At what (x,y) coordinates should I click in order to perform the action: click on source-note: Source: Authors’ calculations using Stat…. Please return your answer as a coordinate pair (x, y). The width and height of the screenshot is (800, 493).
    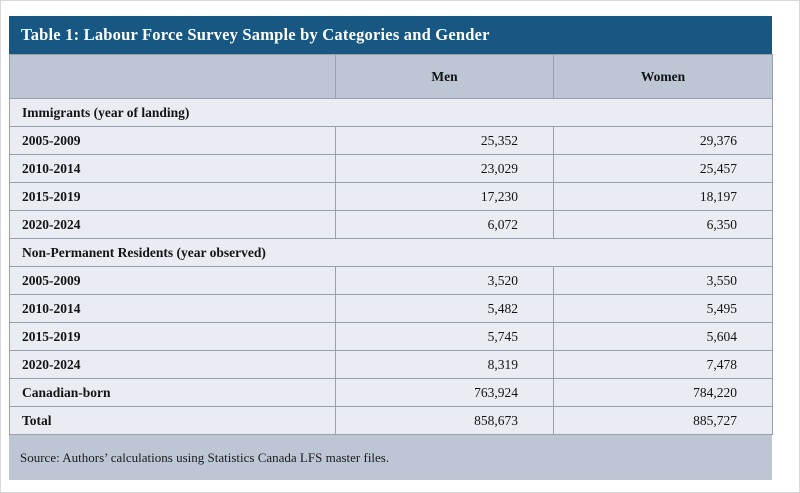
    Looking at the image, I should click on (390, 457).